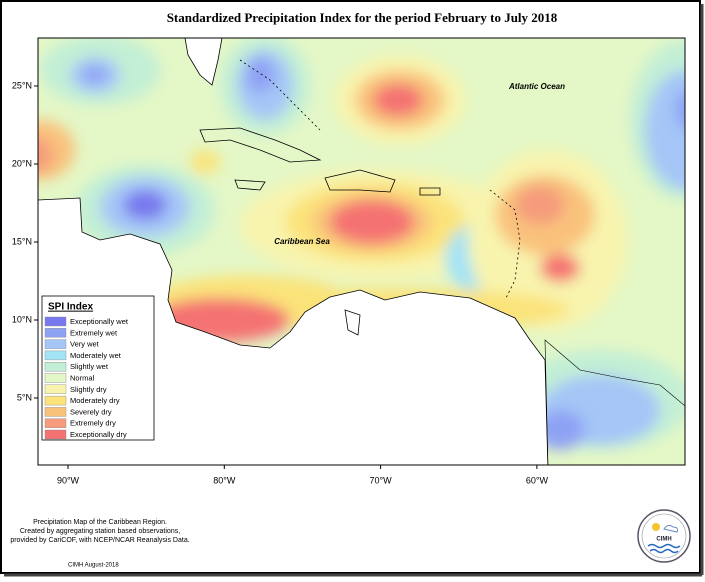  Describe the element at coordinates (536, 86) in the screenshot. I see `place-label: Atlantic Ocean` at that location.